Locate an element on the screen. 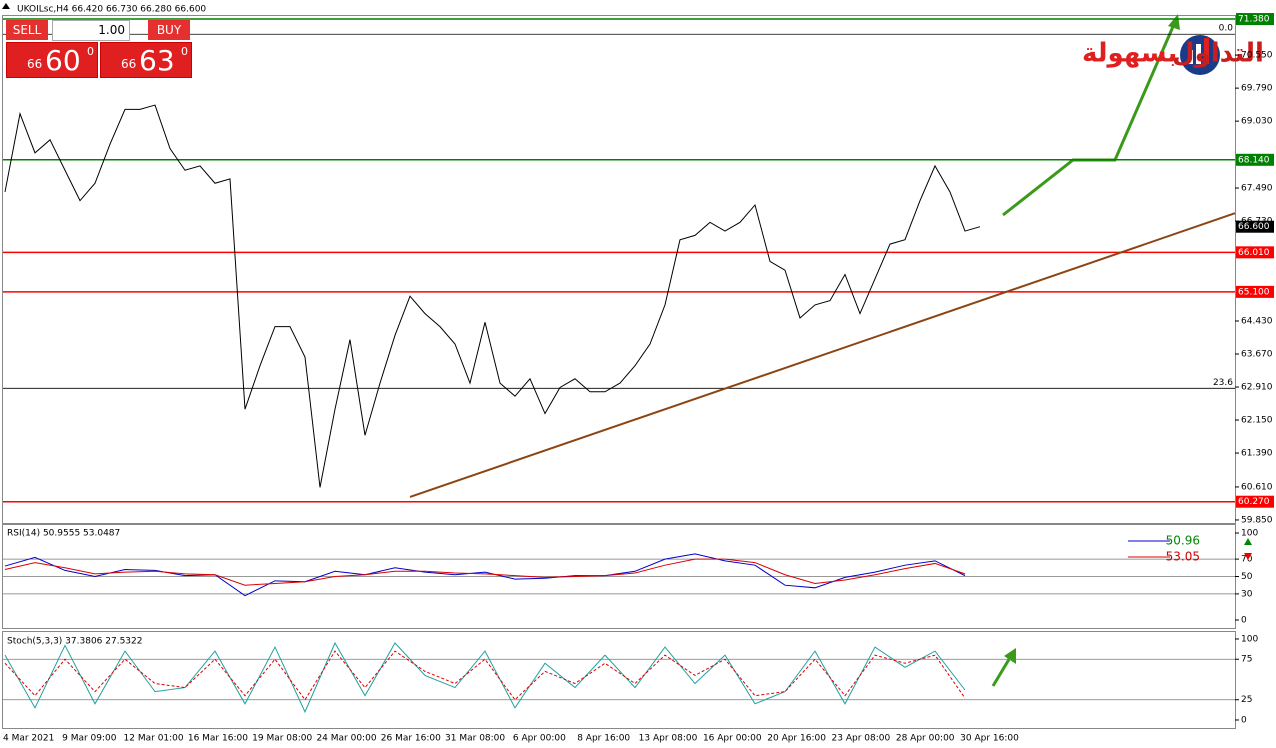 The height and width of the screenshot is (748, 1276). buy-button: BUY is located at coordinates (169, 30).